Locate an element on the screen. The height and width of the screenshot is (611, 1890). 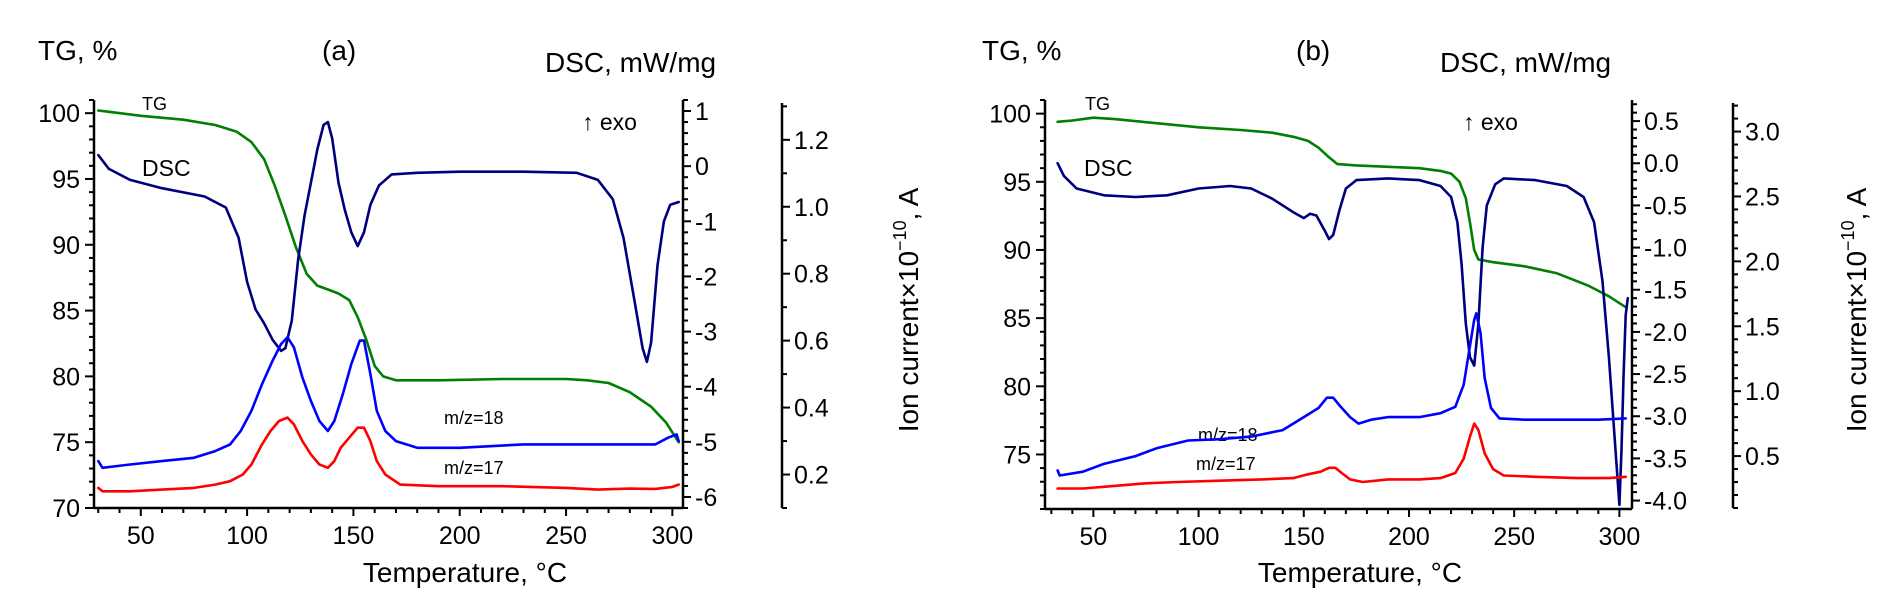
ion-tick-label: 1.2 is located at coordinates (811, 141).